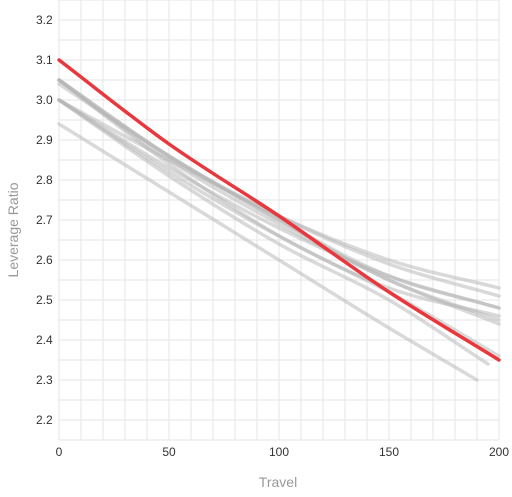  I want to click on x-tick-label: 50, so click(169, 452).